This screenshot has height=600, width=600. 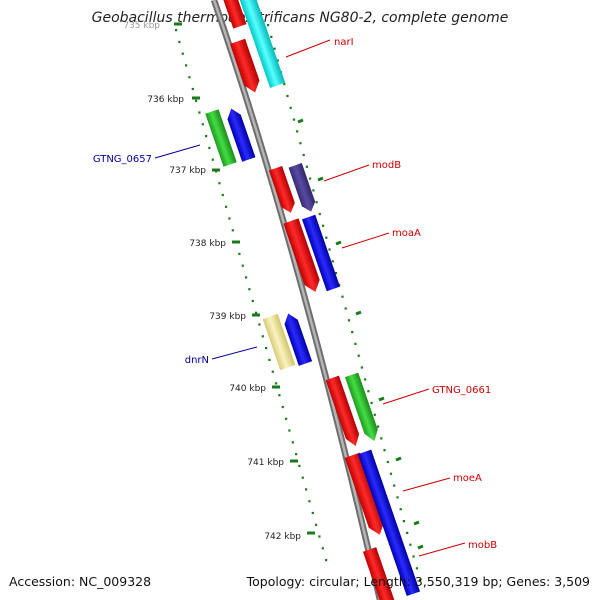 I want to click on gene-label: moaA, so click(x=406, y=233).